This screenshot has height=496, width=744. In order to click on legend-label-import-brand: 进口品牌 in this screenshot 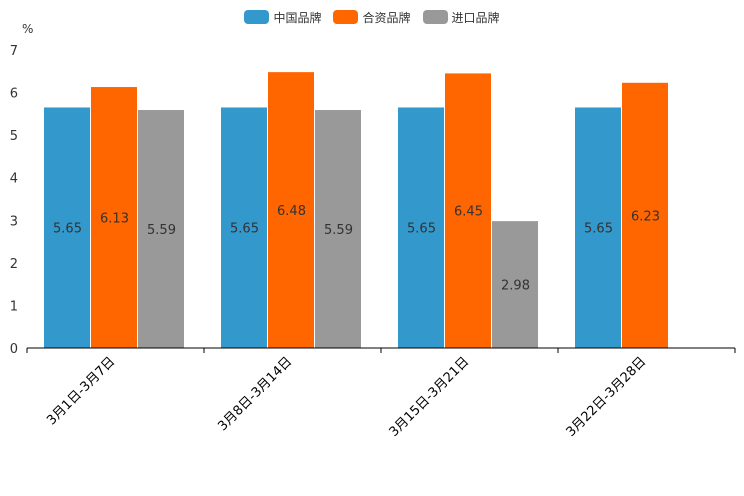, I will do `click(475, 17)`.